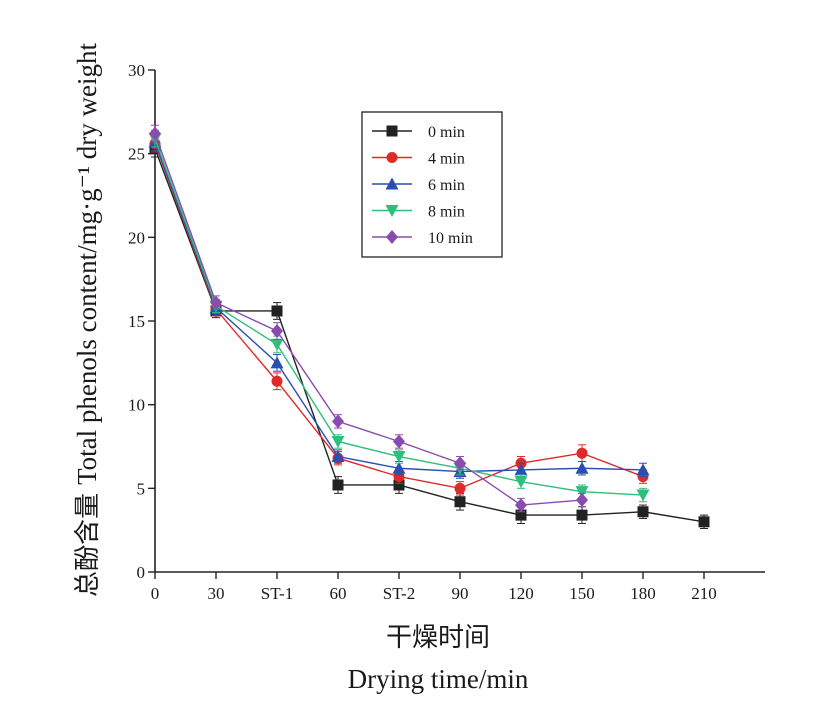  I want to click on legend-item-6-min: 6 min, so click(418, 185).